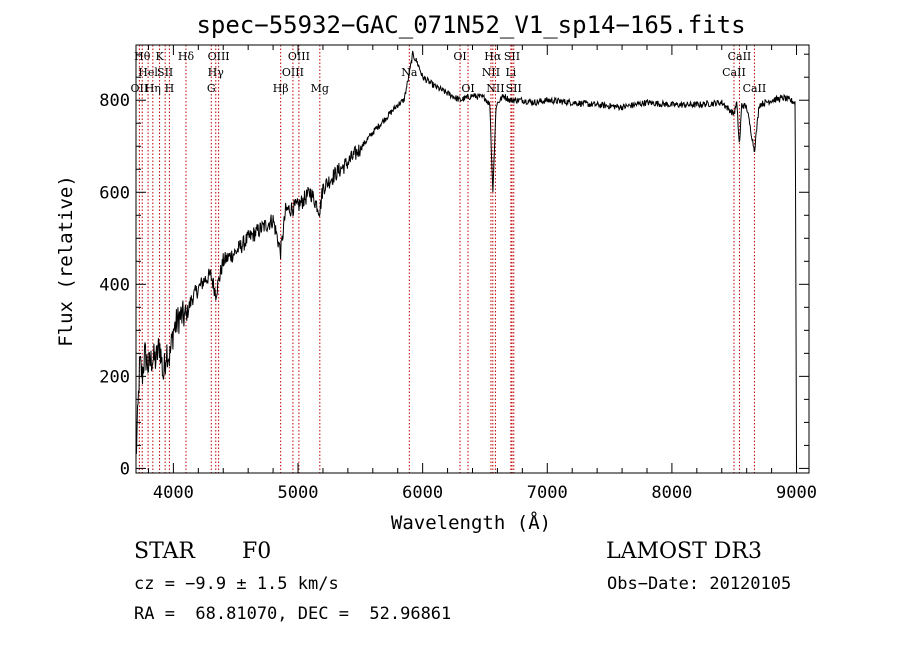 The width and height of the screenshot is (900, 649). What do you see at coordinates (471, 522) in the screenshot?
I see `x-axis-label: Wavelength (Å)` at bounding box center [471, 522].